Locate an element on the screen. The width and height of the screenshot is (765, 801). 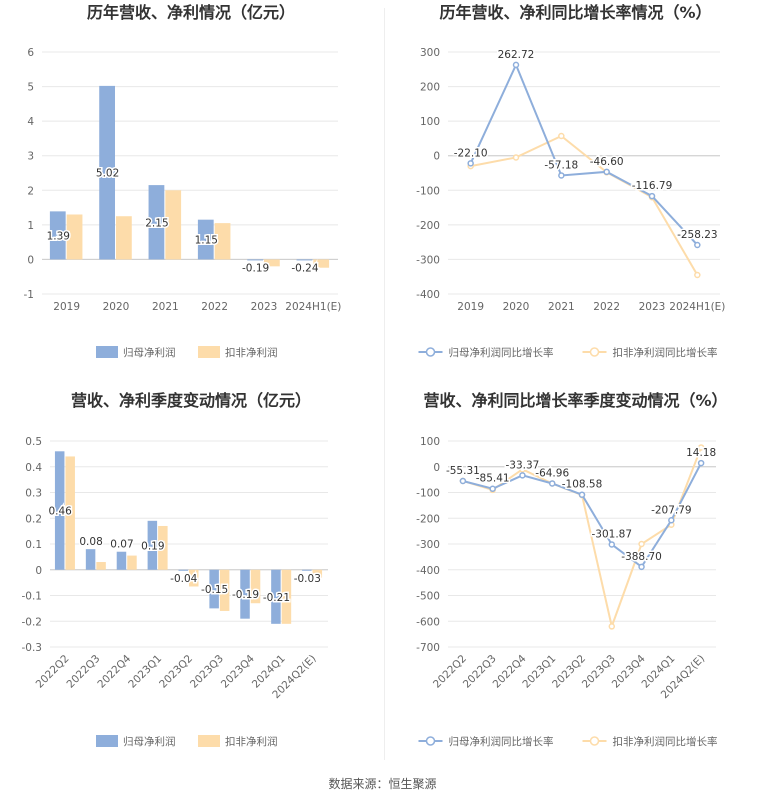
data-label: -116.79 is located at coordinates (652, 186).